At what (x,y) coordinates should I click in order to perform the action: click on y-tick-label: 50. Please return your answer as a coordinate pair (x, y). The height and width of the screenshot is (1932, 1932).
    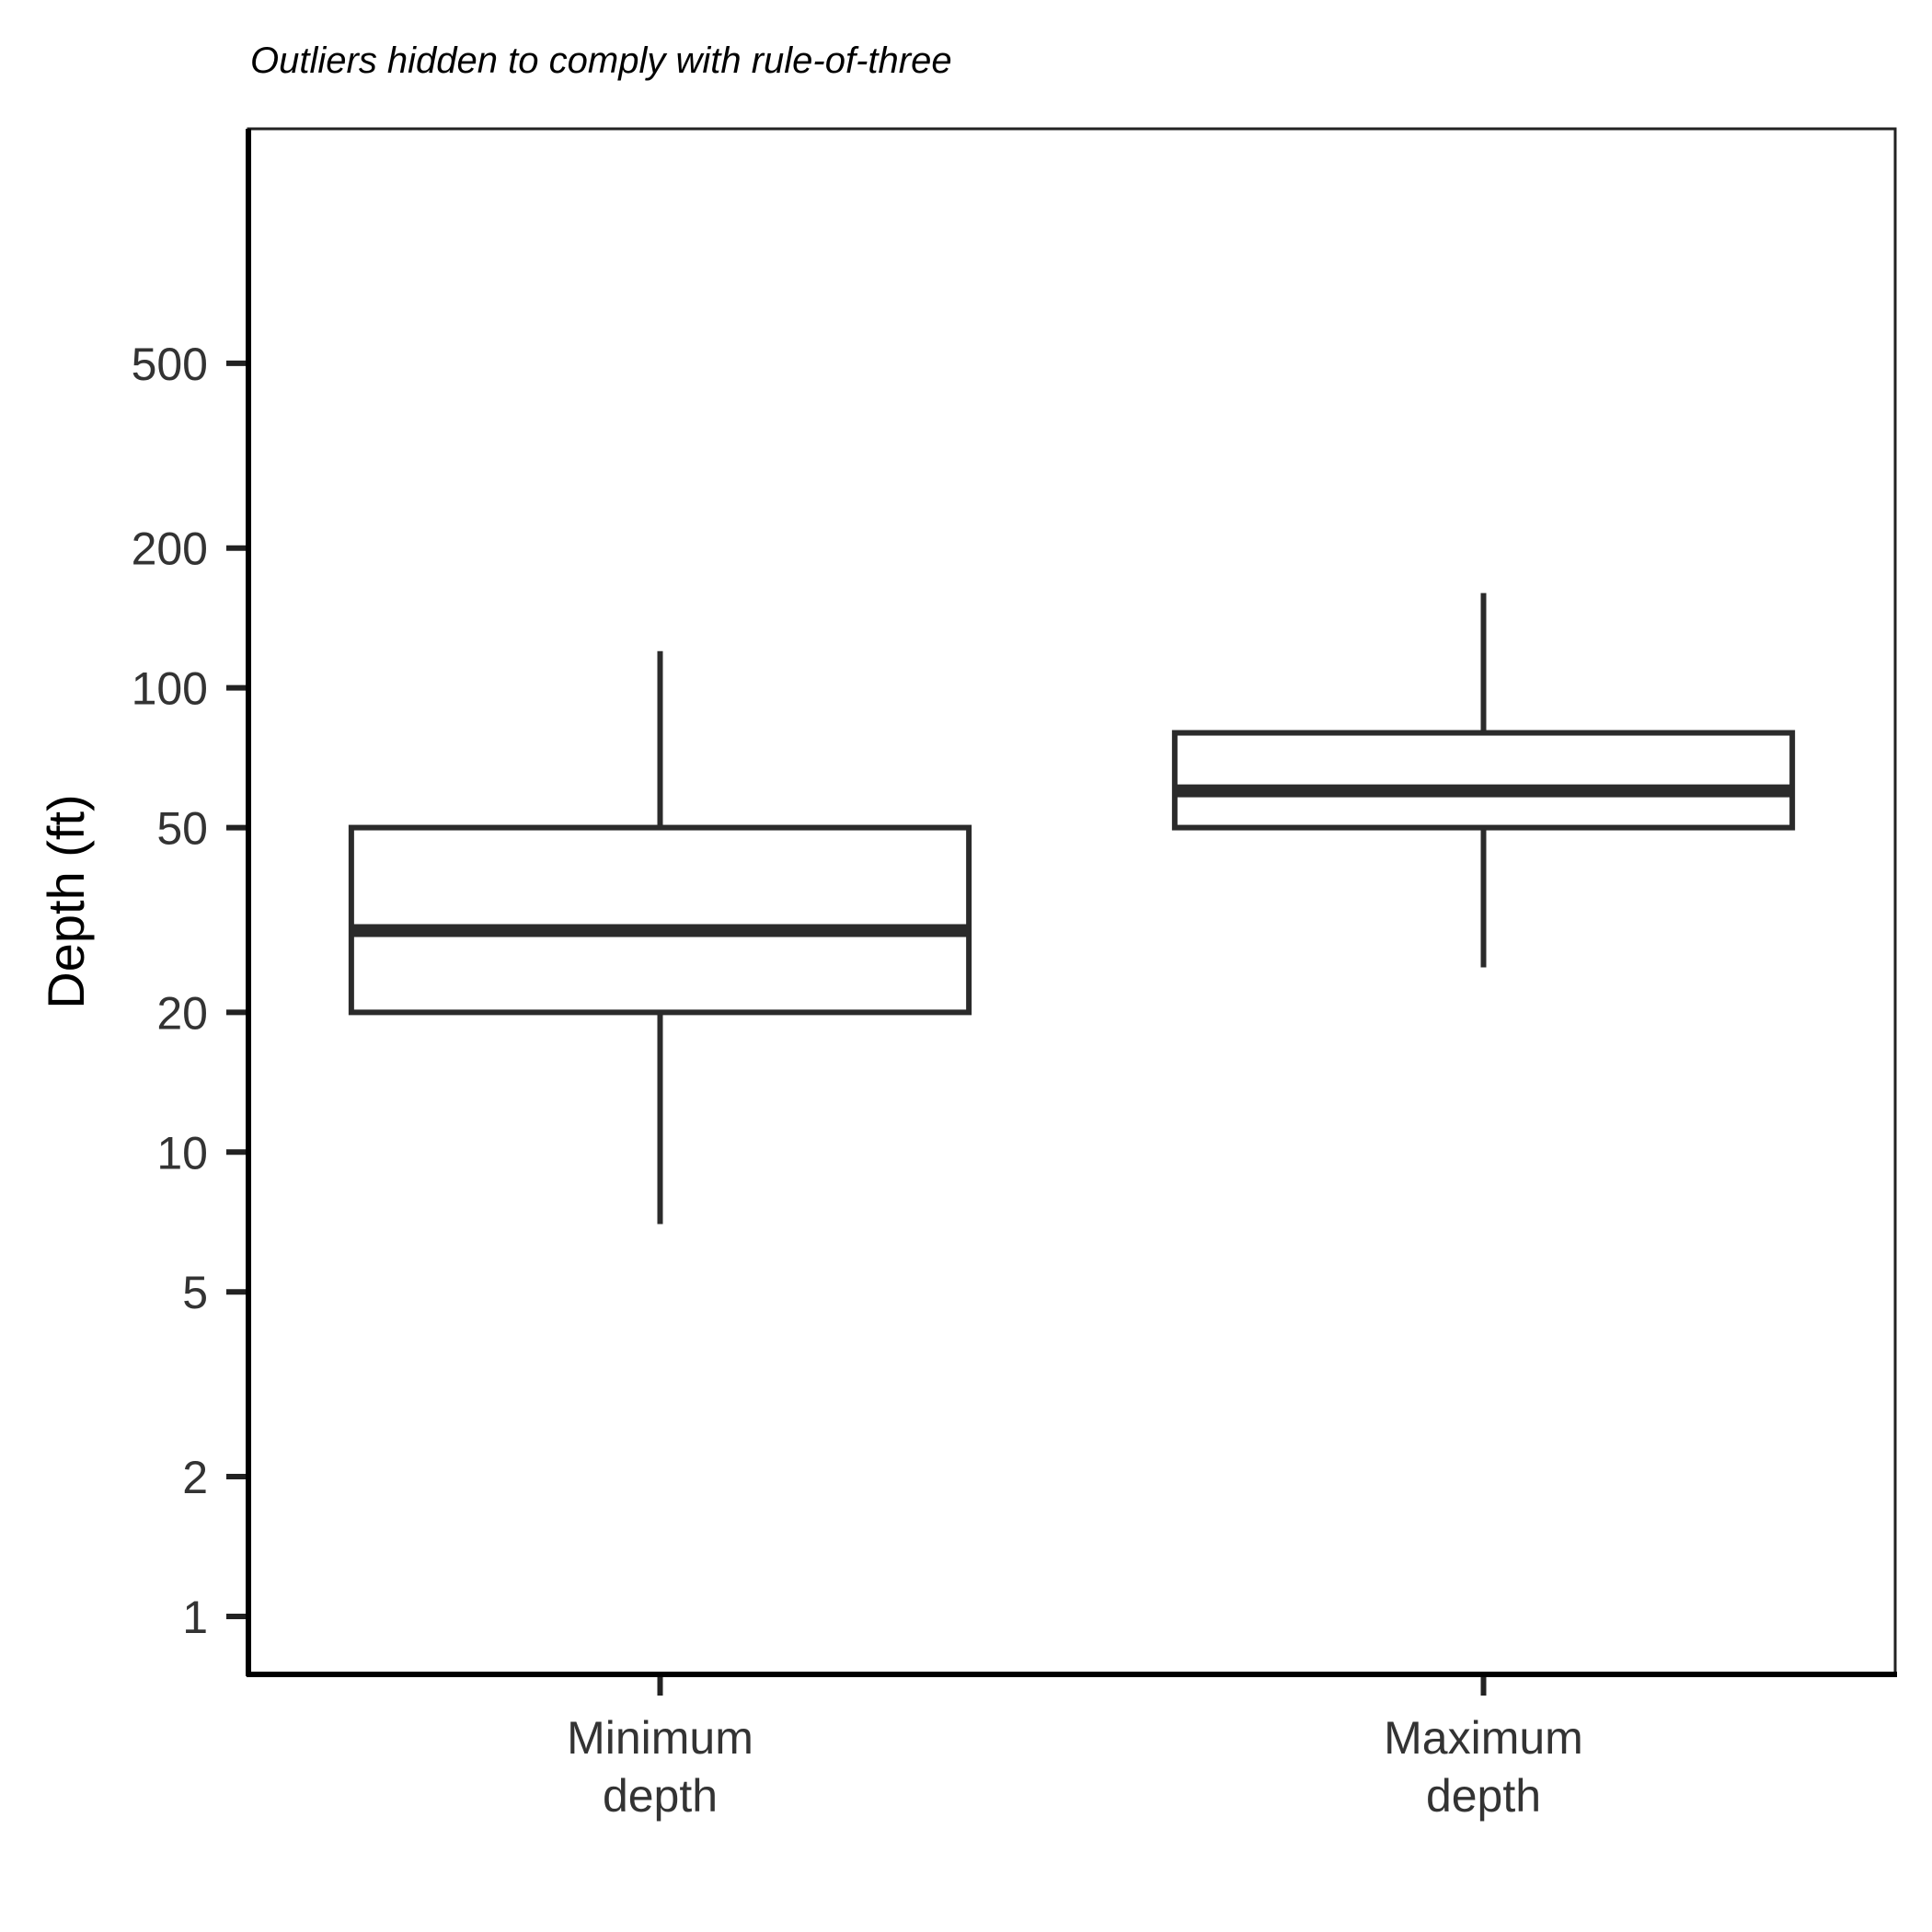
    Looking at the image, I should click on (182, 829).